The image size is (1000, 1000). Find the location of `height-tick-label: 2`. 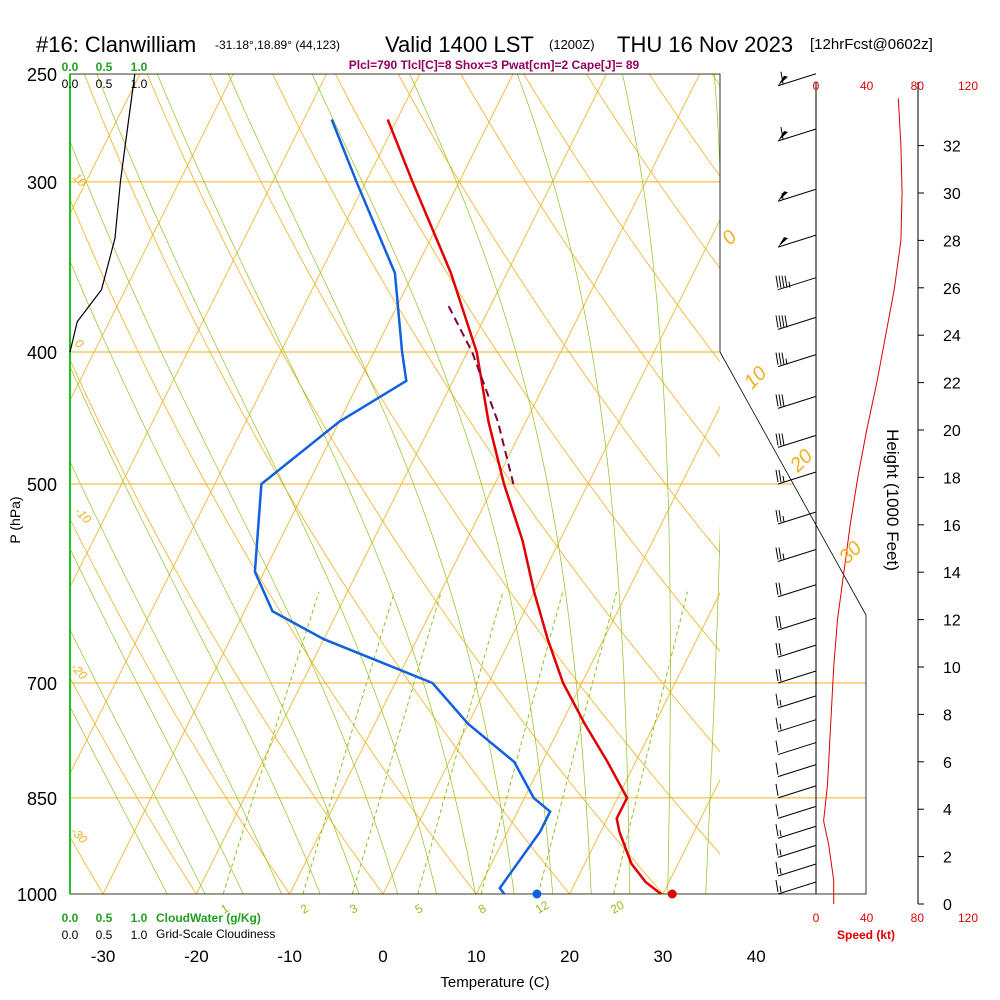

height-tick-label: 2 is located at coordinates (947, 858).